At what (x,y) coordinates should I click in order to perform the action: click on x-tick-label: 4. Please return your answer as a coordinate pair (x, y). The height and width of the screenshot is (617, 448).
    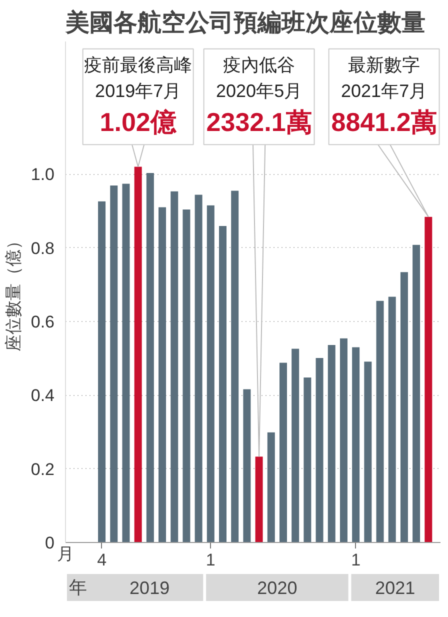
    Looking at the image, I should click on (102, 560).